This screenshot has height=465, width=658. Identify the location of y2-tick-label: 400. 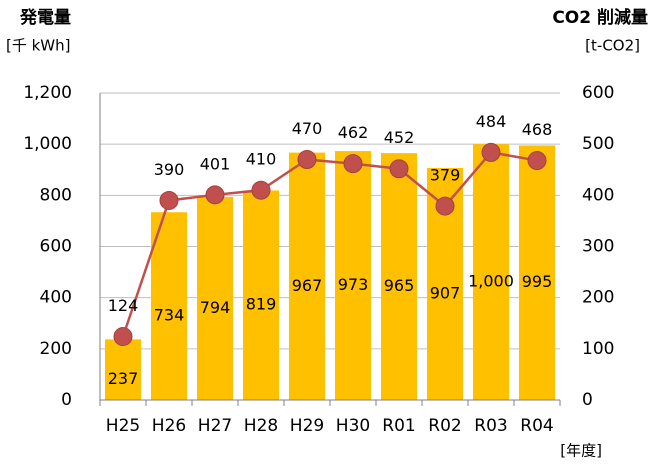
(598, 195).